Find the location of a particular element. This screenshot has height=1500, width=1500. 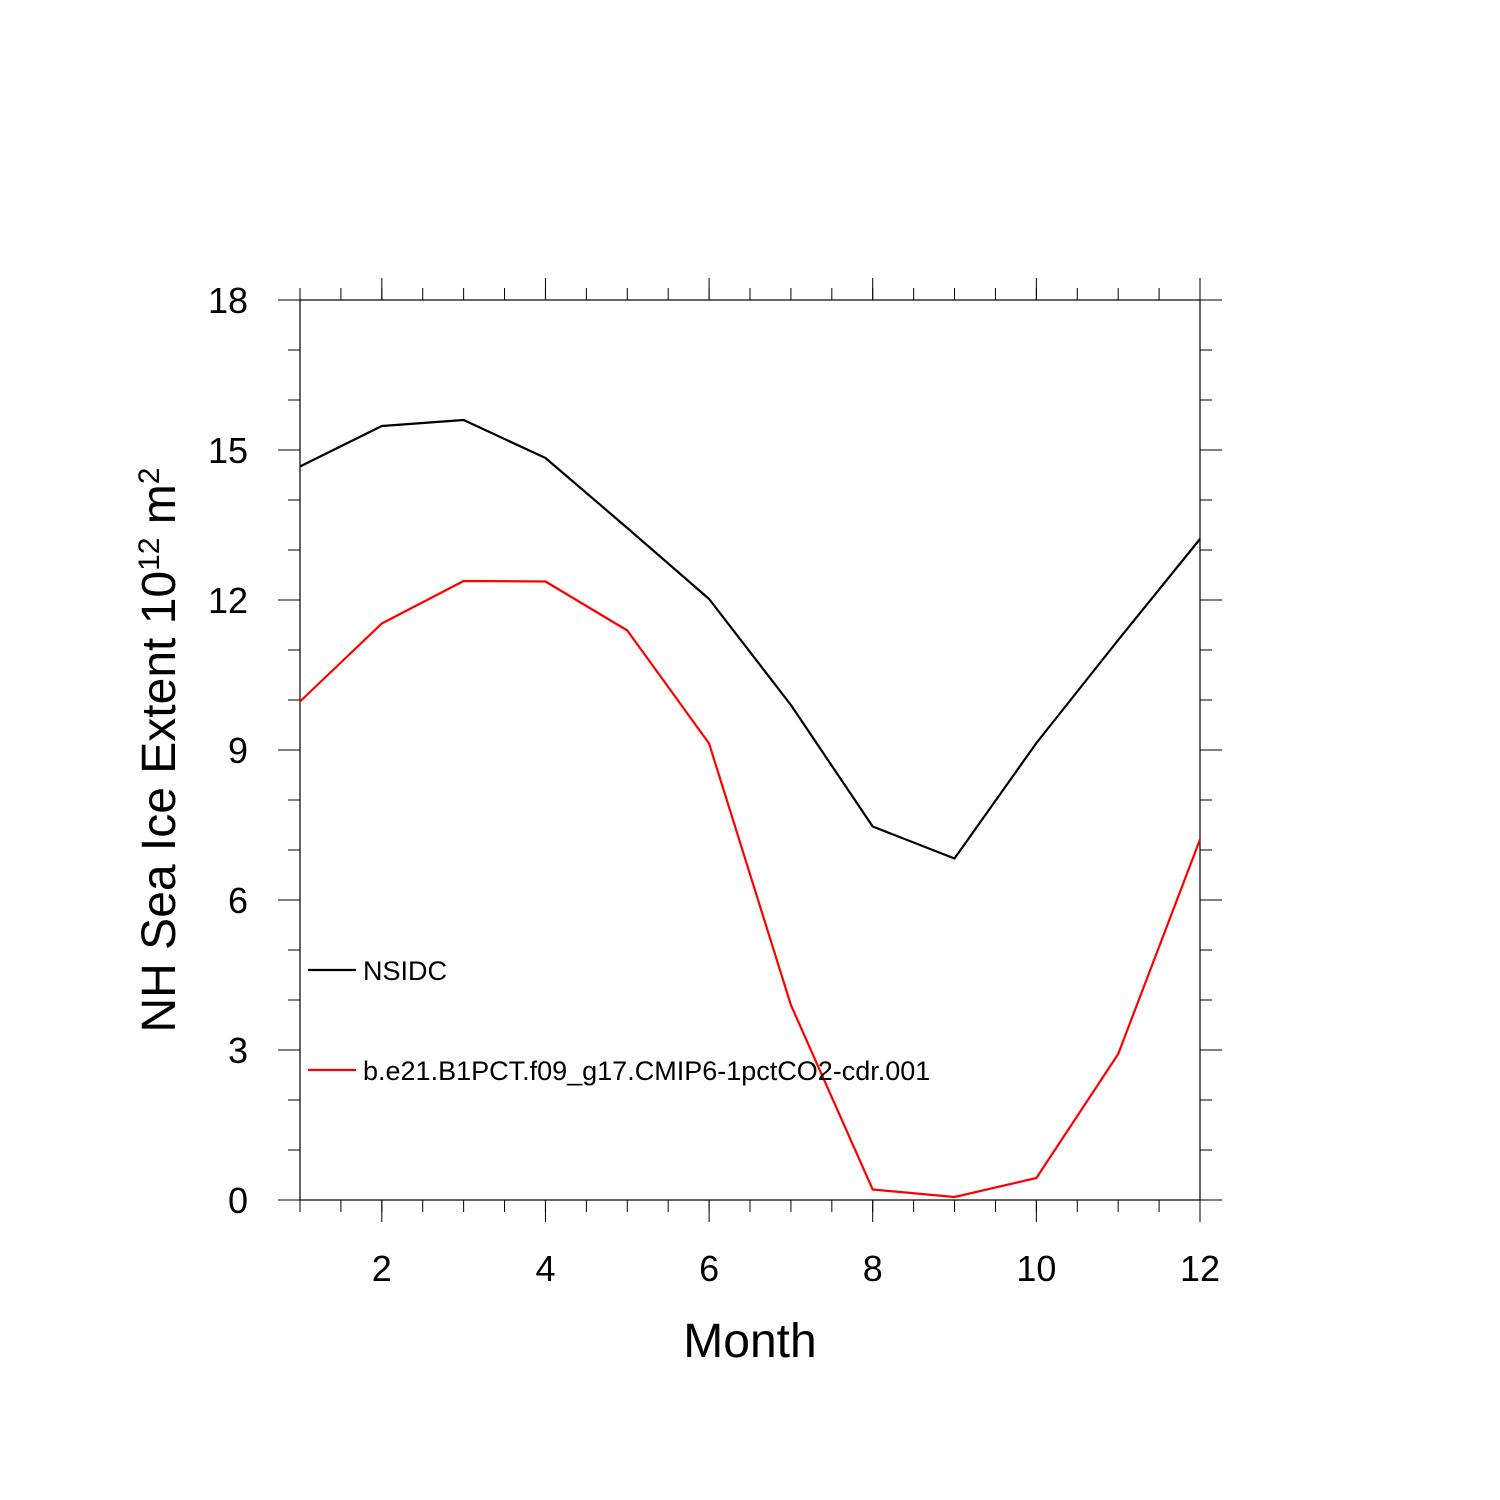

y-tick-labels: 0 3 6 9 12 15 18 is located at coordinates (228, 750).